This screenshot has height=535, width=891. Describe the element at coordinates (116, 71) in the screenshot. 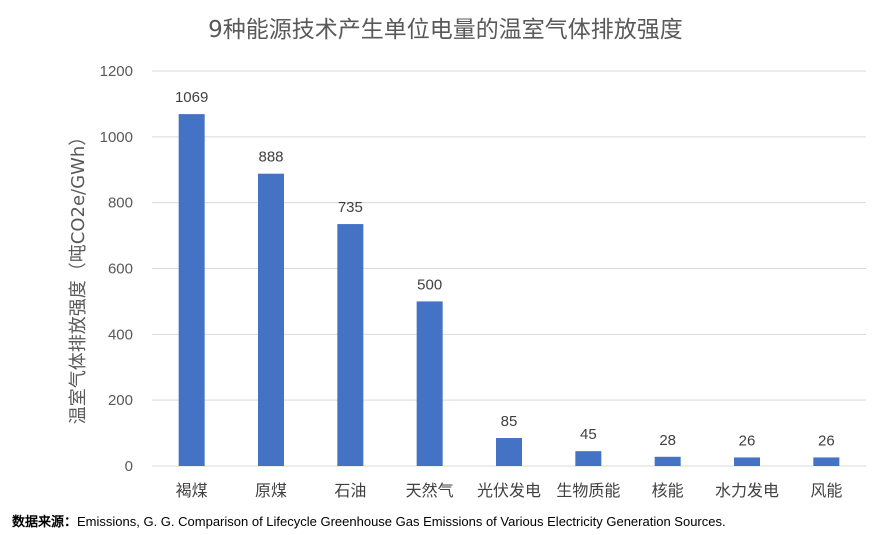

I see `y-tick-label: 1200` at that location.